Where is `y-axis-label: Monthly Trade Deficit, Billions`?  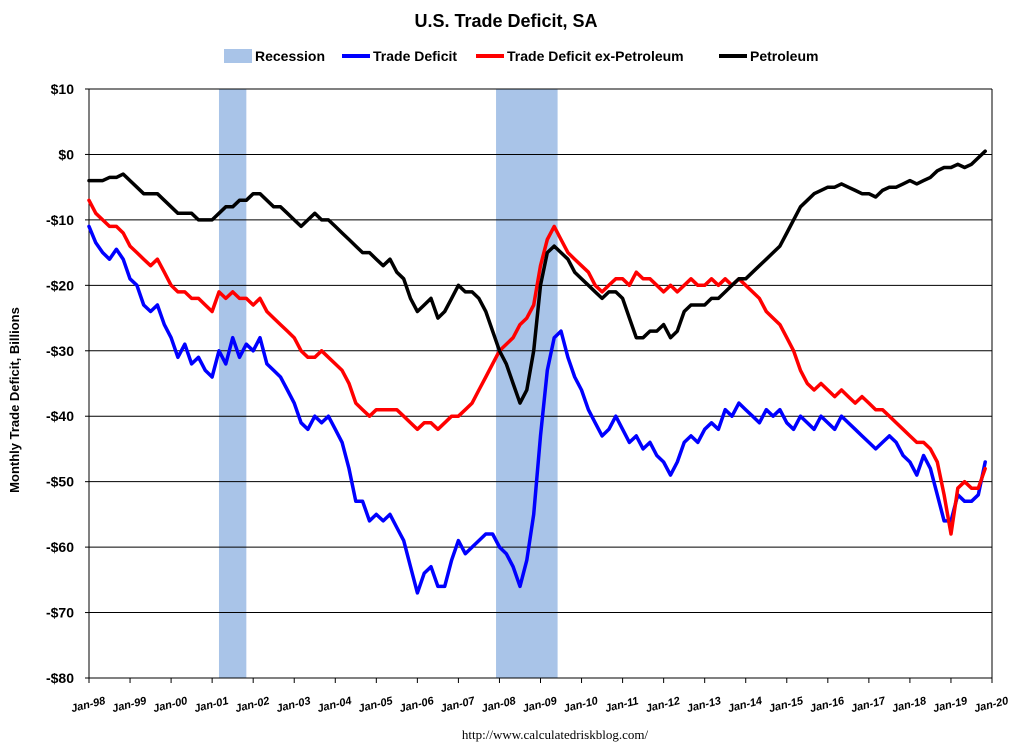
y-axis-label: Monthly Trade Deficit, Billions is located at coordinates (14, 400).